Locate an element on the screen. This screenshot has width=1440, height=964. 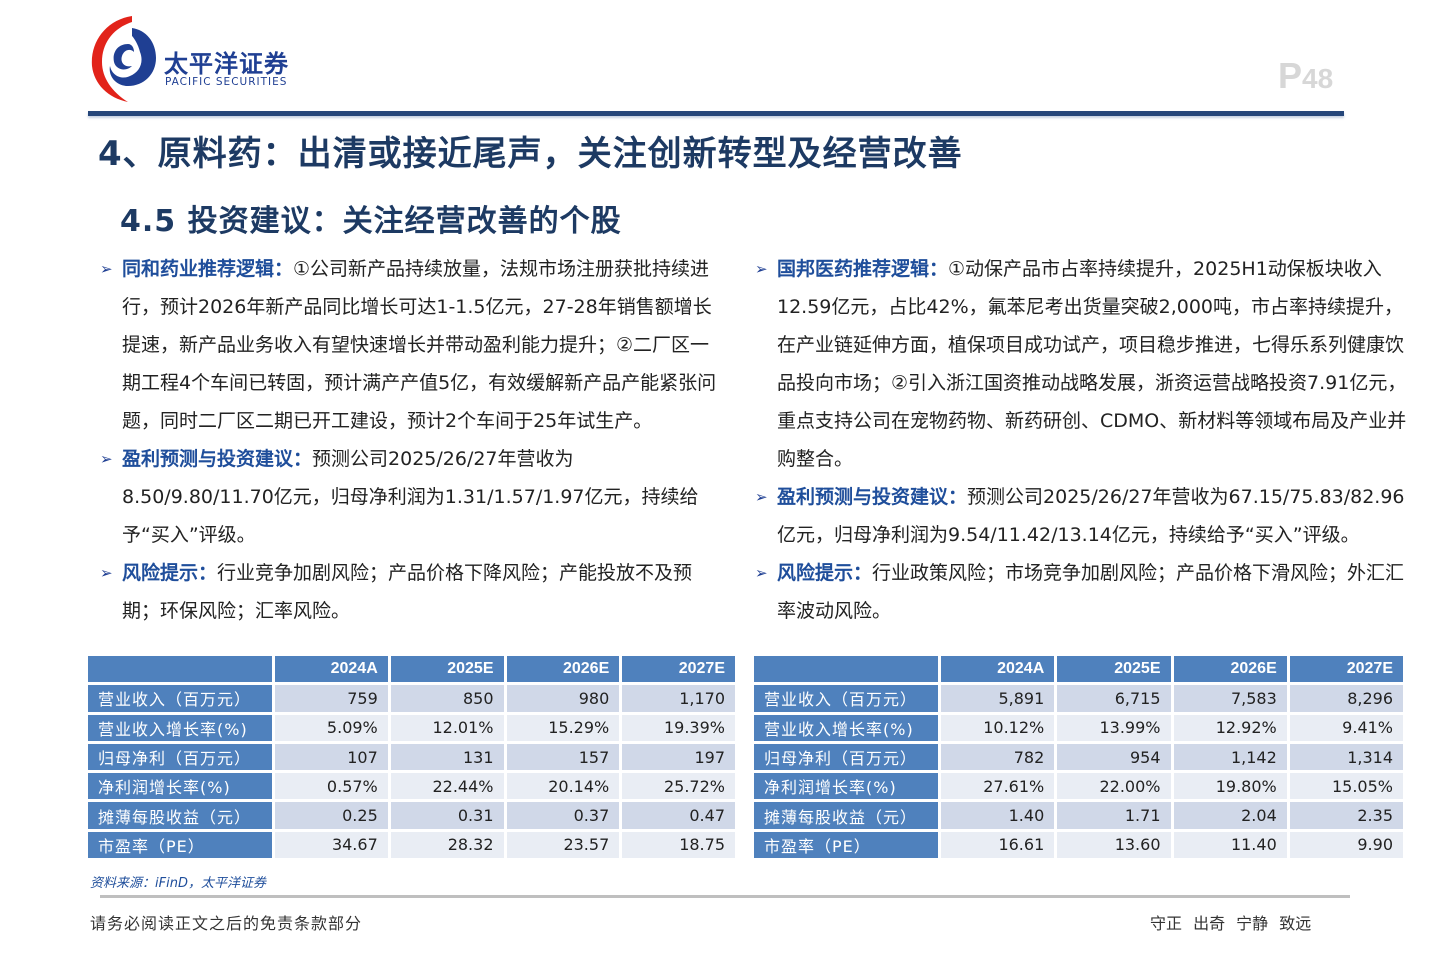
table-cell: 131 is located at coordinates (448, 758).